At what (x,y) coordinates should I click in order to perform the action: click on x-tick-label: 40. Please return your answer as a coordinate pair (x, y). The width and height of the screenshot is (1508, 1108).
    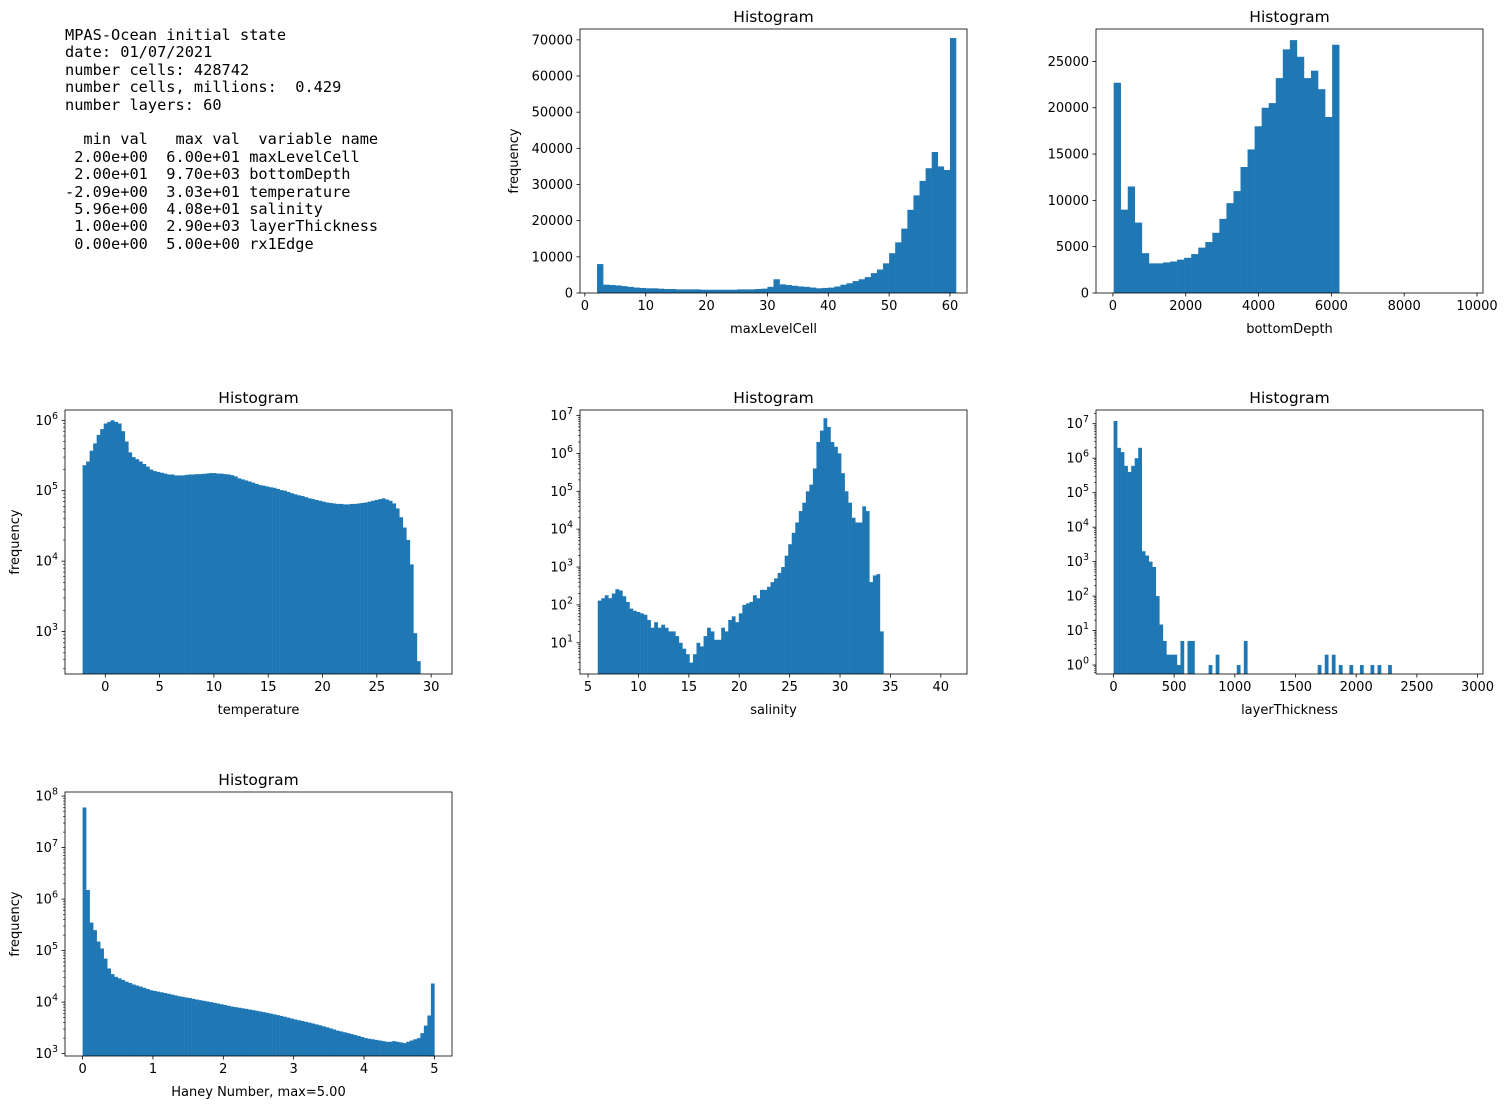
    Looking at the image, I should click on (828, 306).